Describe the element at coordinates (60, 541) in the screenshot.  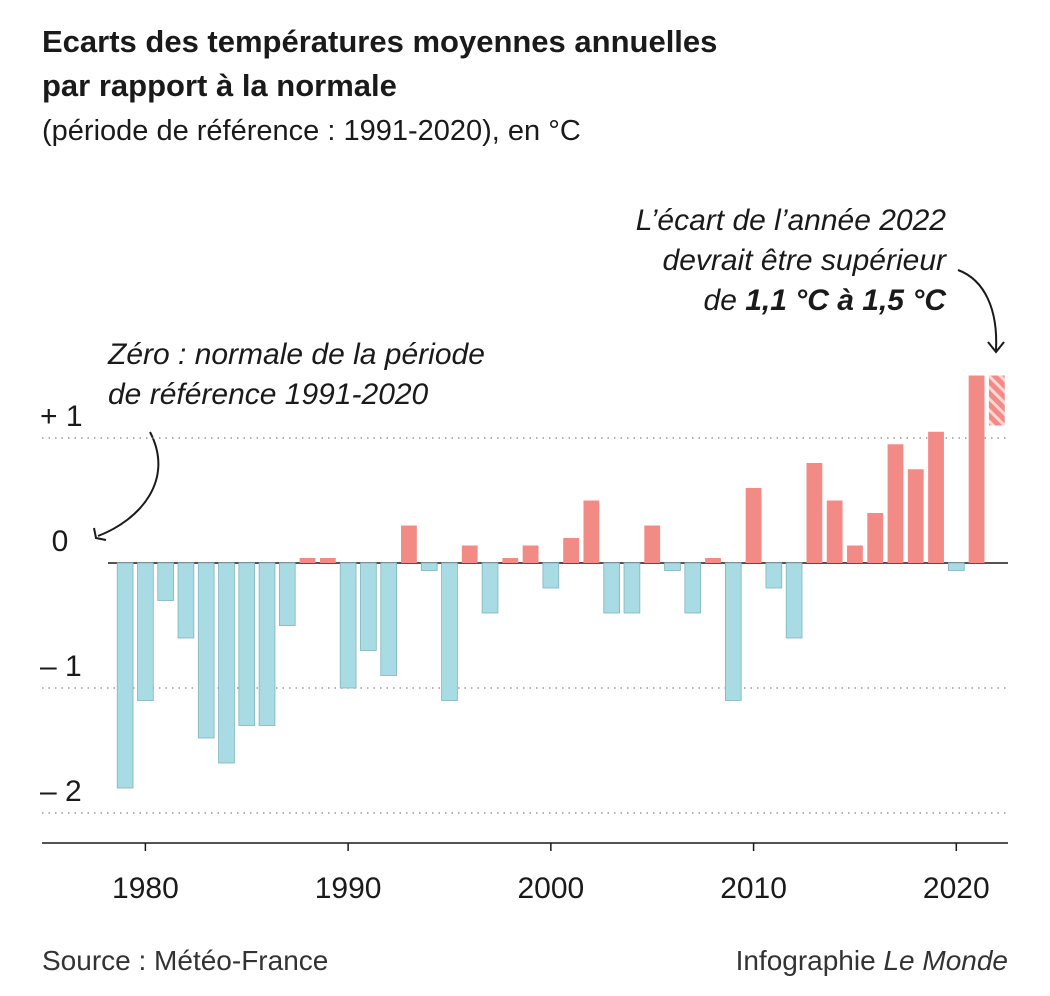
I see `y-tick-label: 0` at that location.